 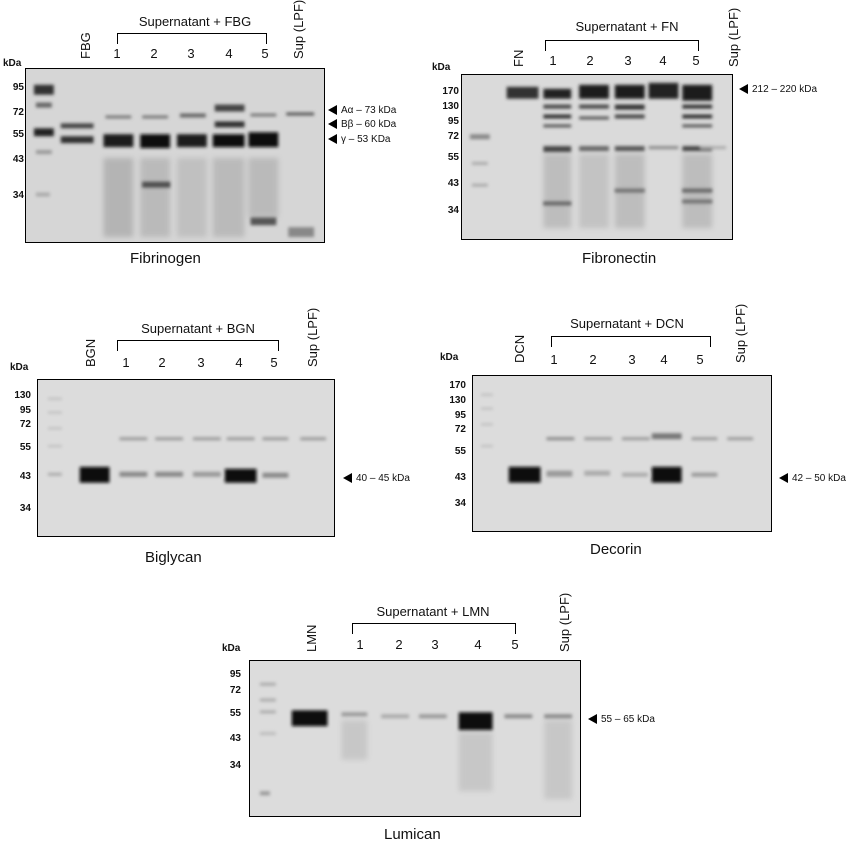 What do you see at coordinates (616, 549) in the screenshot?
I see `panel-caption: Decorin` at bounding box center [616, 549].